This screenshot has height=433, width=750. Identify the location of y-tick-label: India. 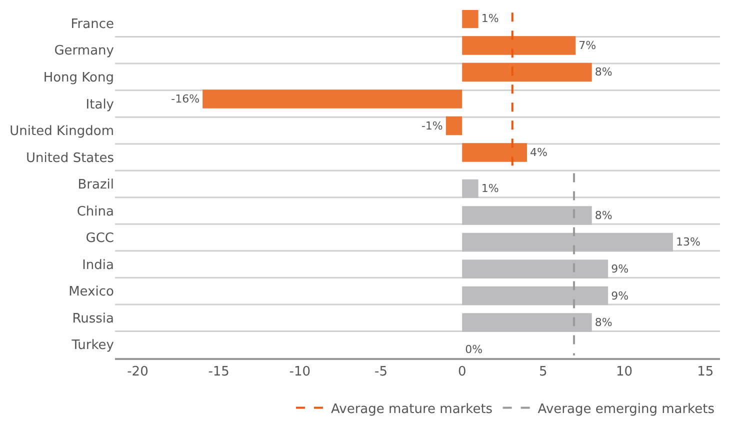
(98, 265).